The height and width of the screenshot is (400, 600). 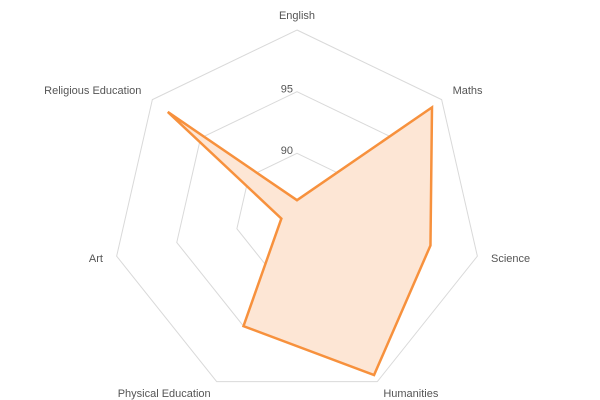 I want to click on y-tick-label: 90, so click(x=287, y=151).